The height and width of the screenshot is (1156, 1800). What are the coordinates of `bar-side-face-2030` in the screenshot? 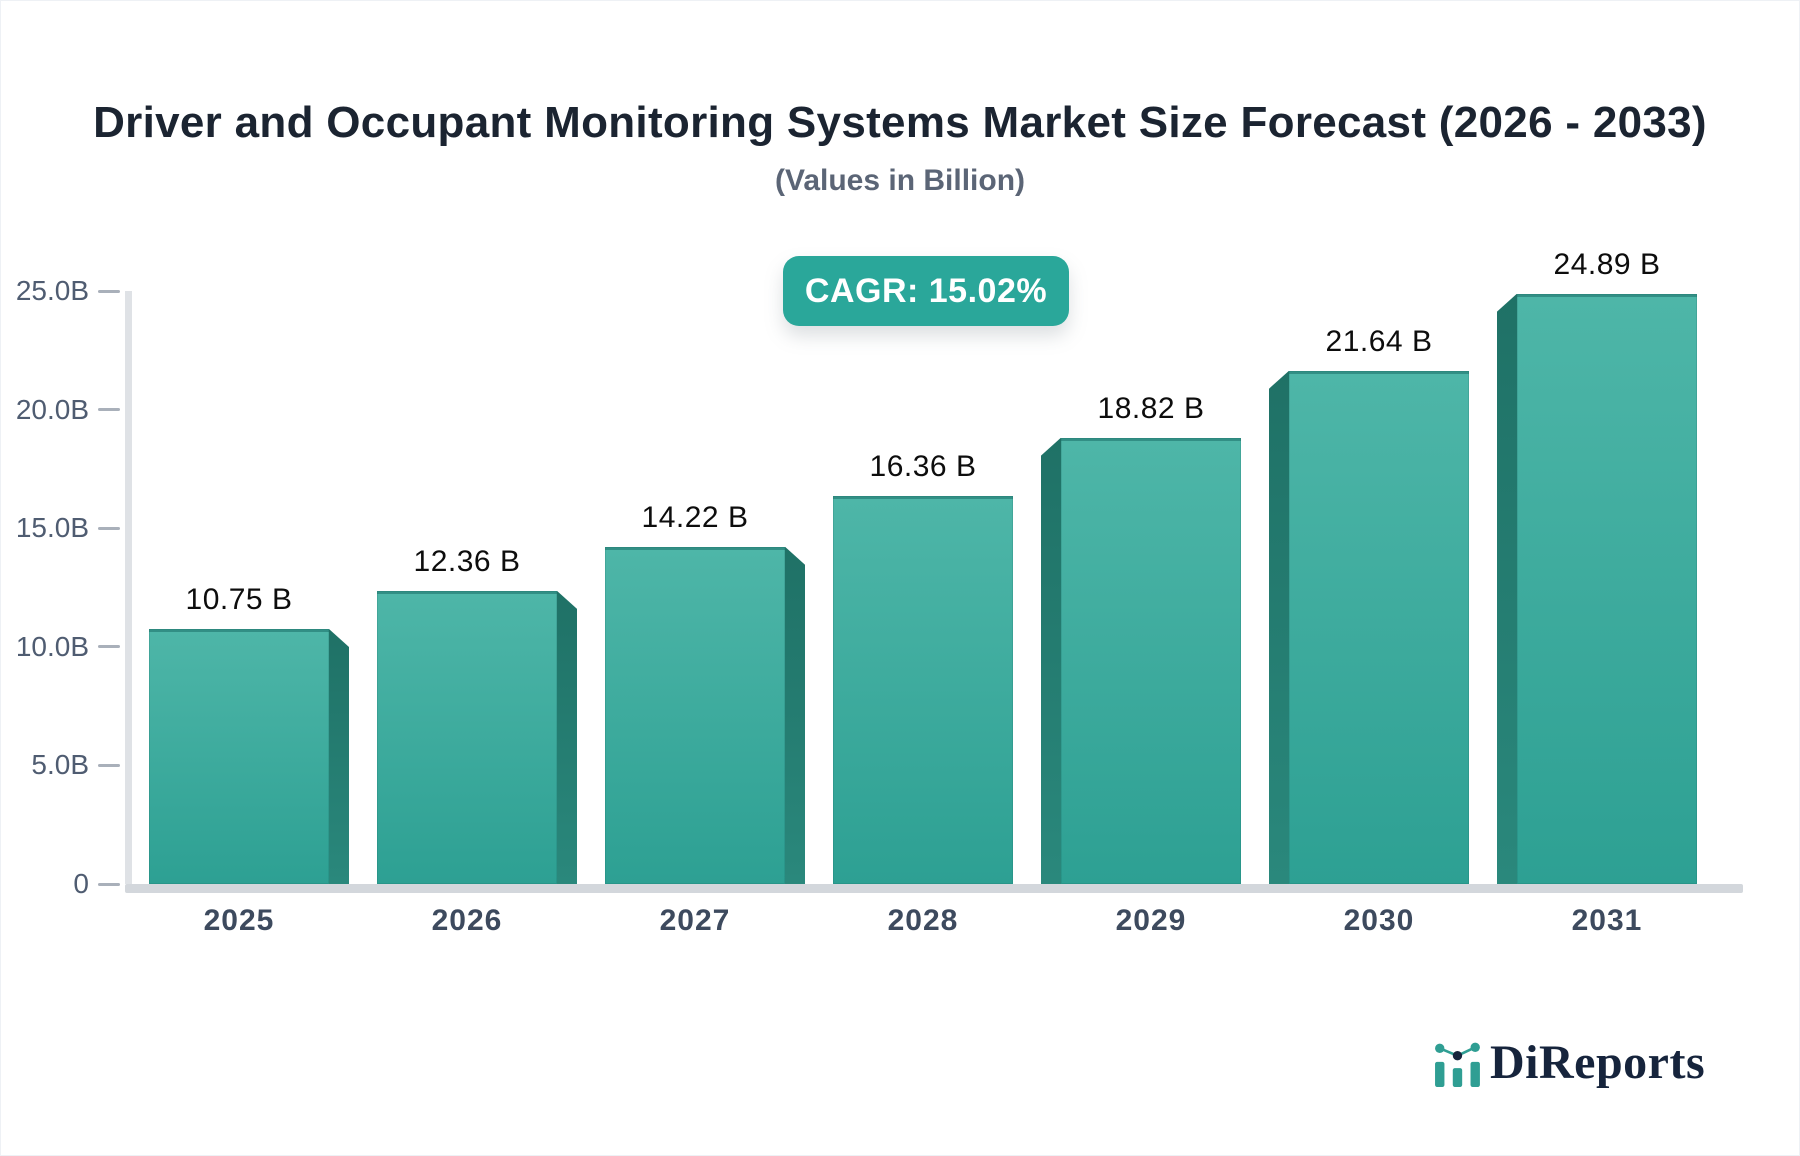 It's located at (1279, 627).